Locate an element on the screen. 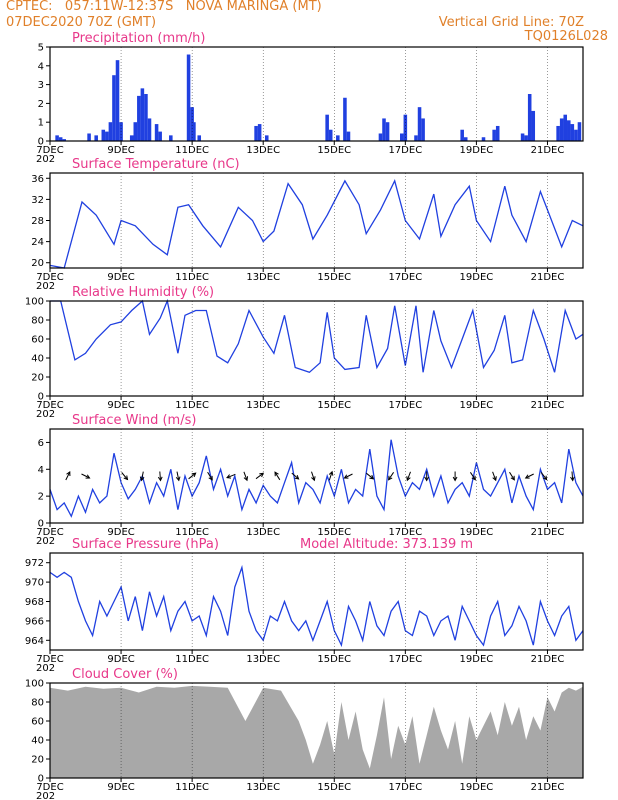  panel-title: Surface Temperature (nC) is located at coordinates (156, 164).